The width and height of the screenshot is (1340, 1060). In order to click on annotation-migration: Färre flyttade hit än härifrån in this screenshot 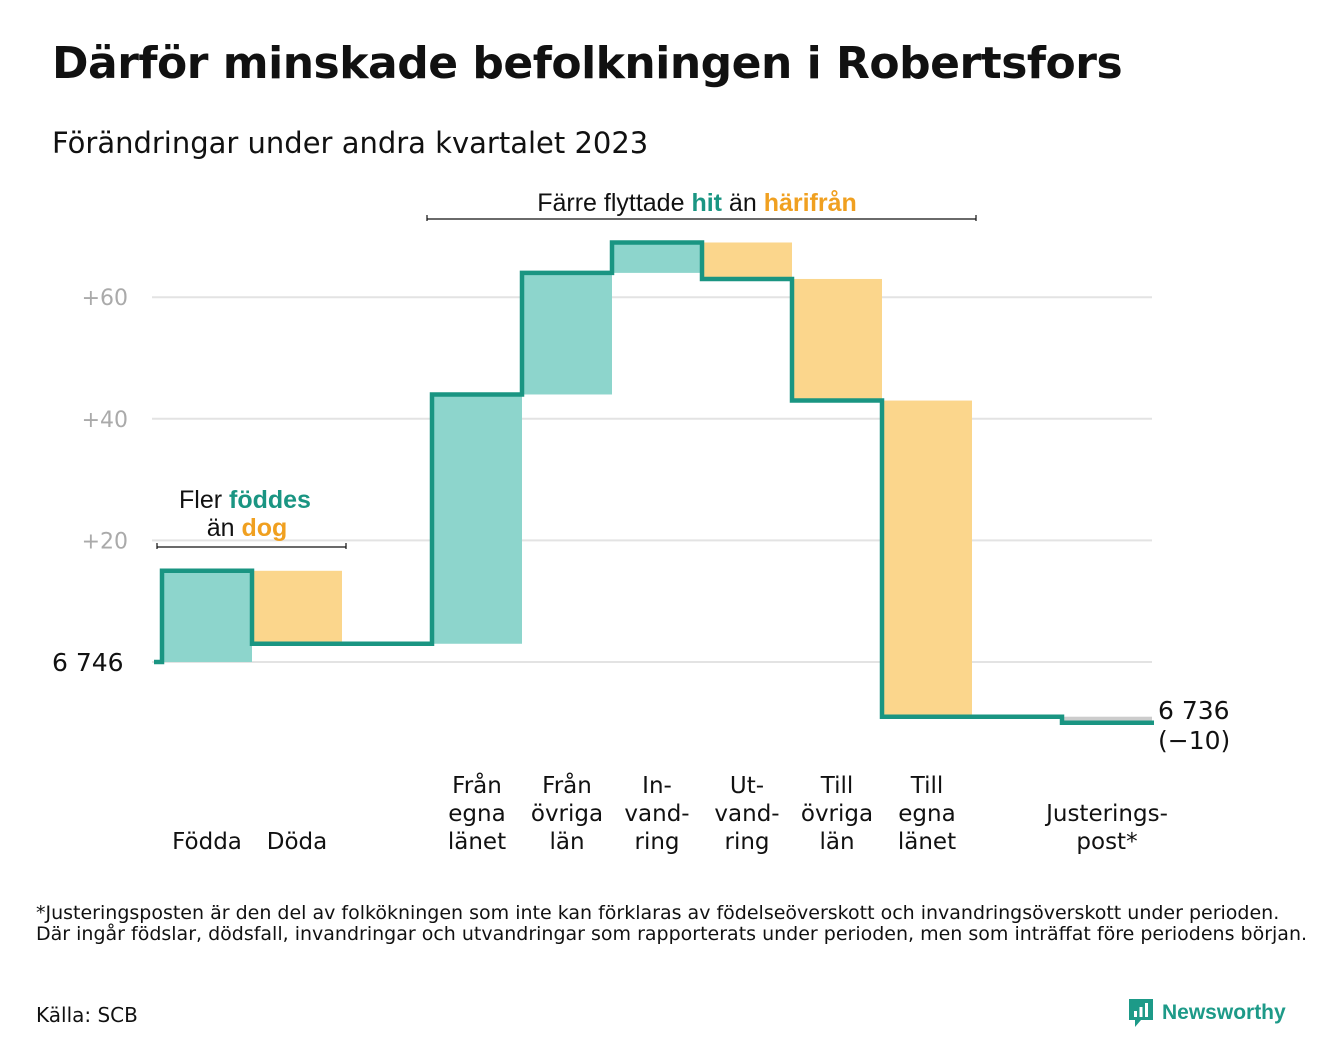, I will do `click(697, 203)`.